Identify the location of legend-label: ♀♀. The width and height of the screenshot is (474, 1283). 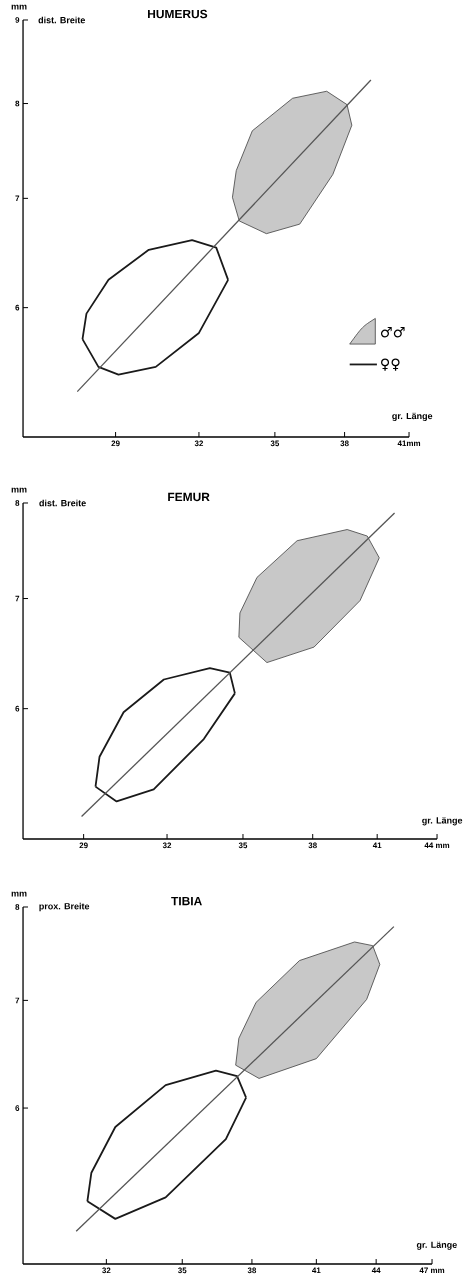
(390, 364).